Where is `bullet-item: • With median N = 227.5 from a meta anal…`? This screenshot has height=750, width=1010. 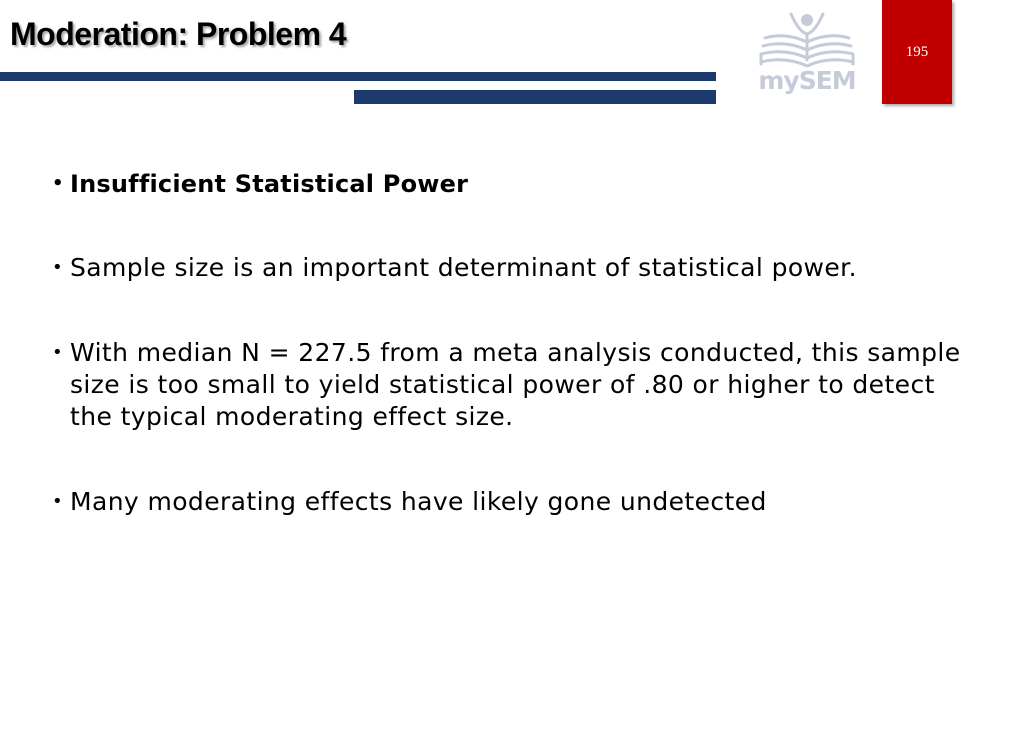 bullet-item: • With median N = 227.5 from a meta anal… is located at coordinates (517, 385).